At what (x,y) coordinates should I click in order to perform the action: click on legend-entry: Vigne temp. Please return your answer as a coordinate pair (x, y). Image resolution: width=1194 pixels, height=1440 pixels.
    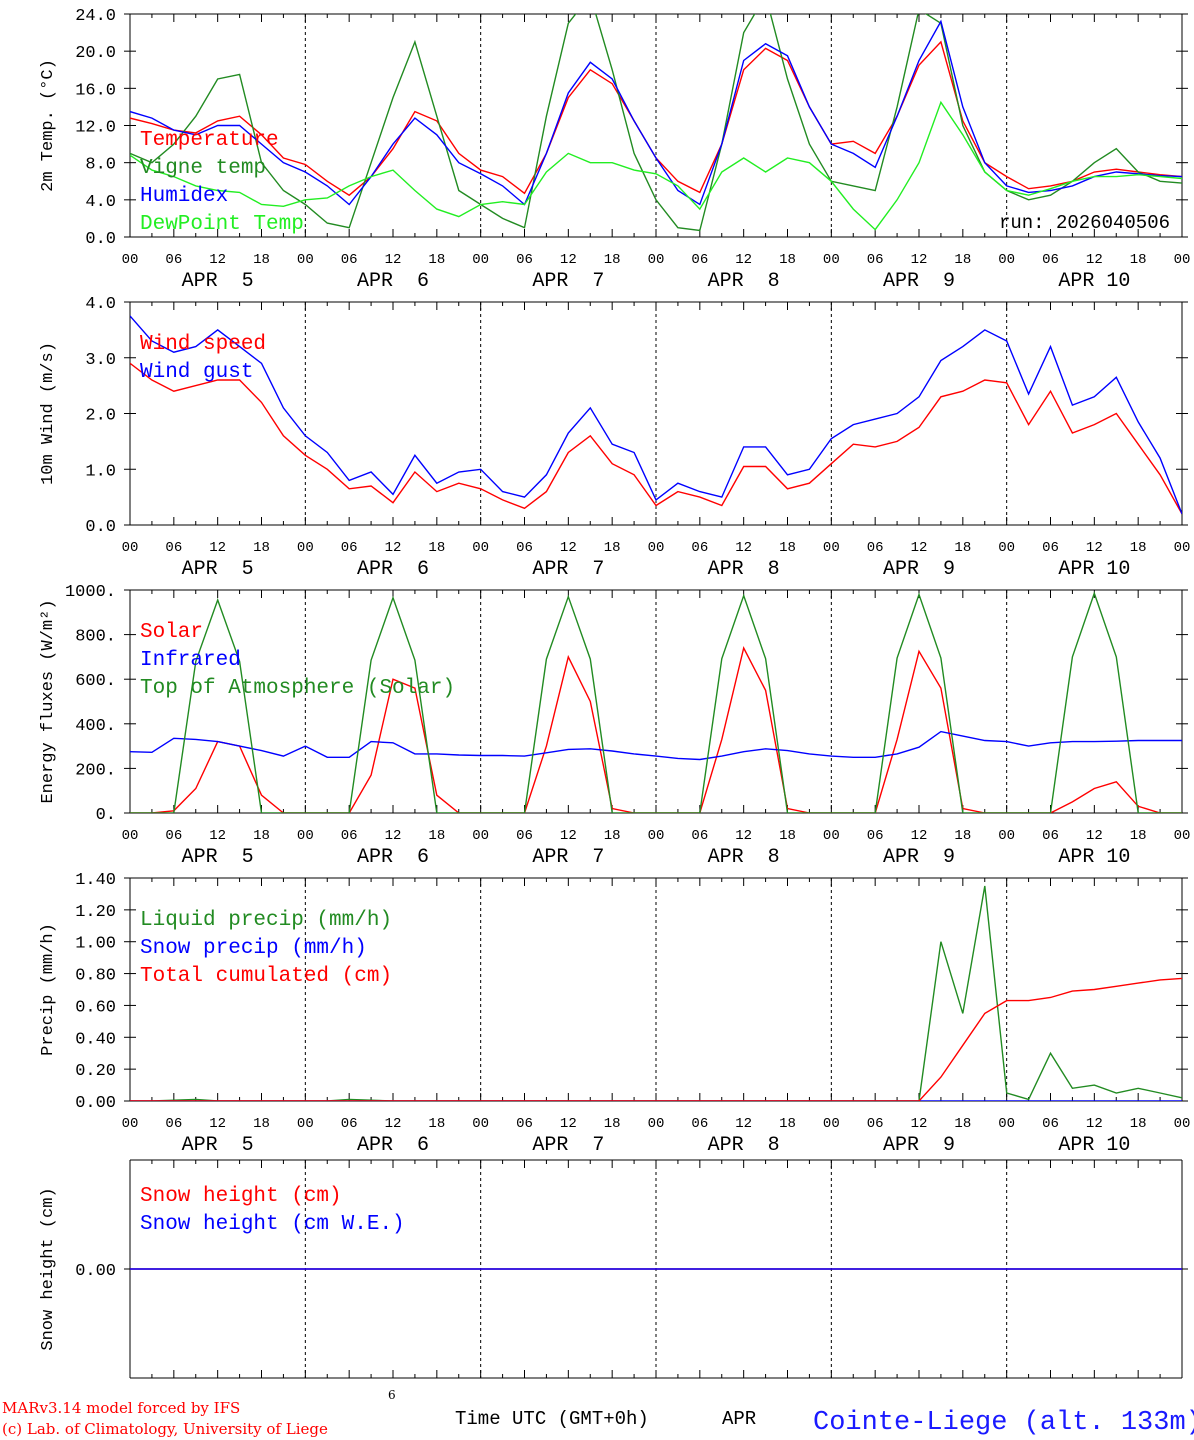
    Looking at the image, I should click on (203, 168).